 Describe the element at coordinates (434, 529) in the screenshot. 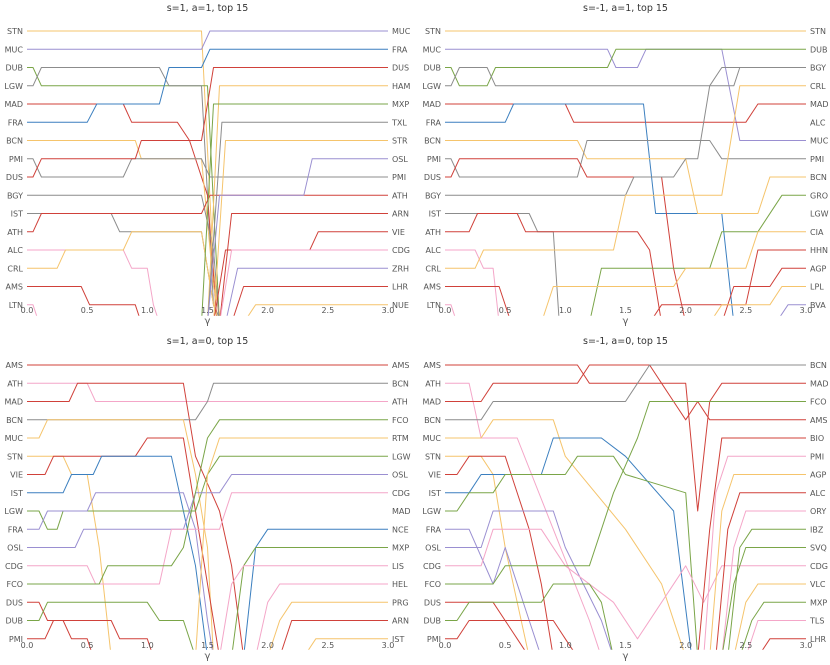

I see `left-rank-label: FRA` at that location.